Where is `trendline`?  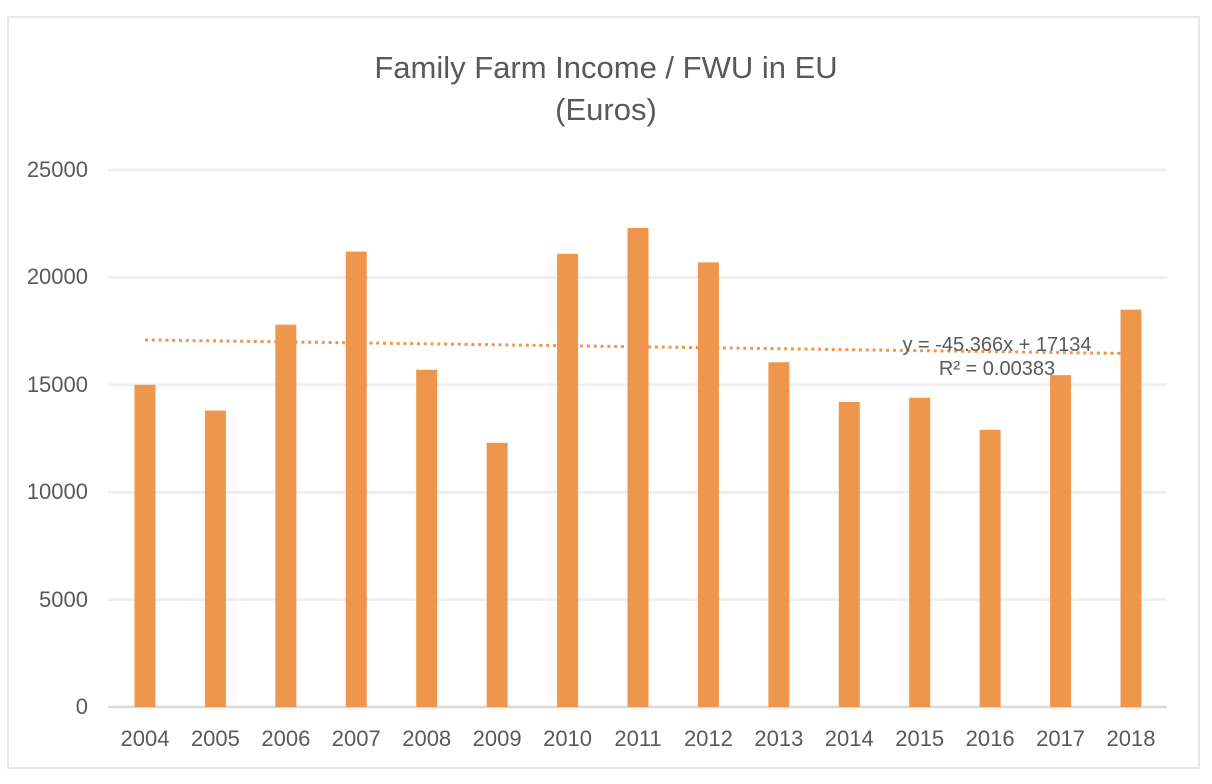
trendline is located at coordinates (638, 347).